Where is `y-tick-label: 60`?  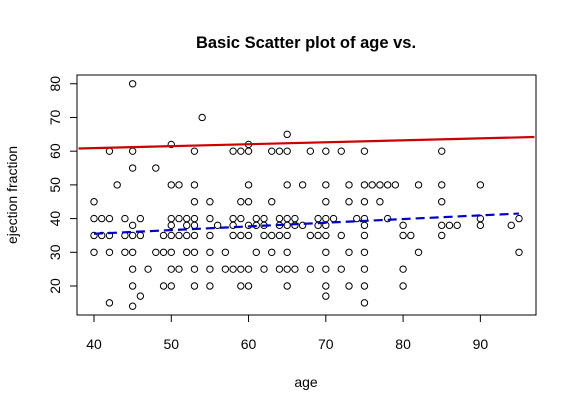
y-tick-label: 60 is located at coordinates (55, 151).